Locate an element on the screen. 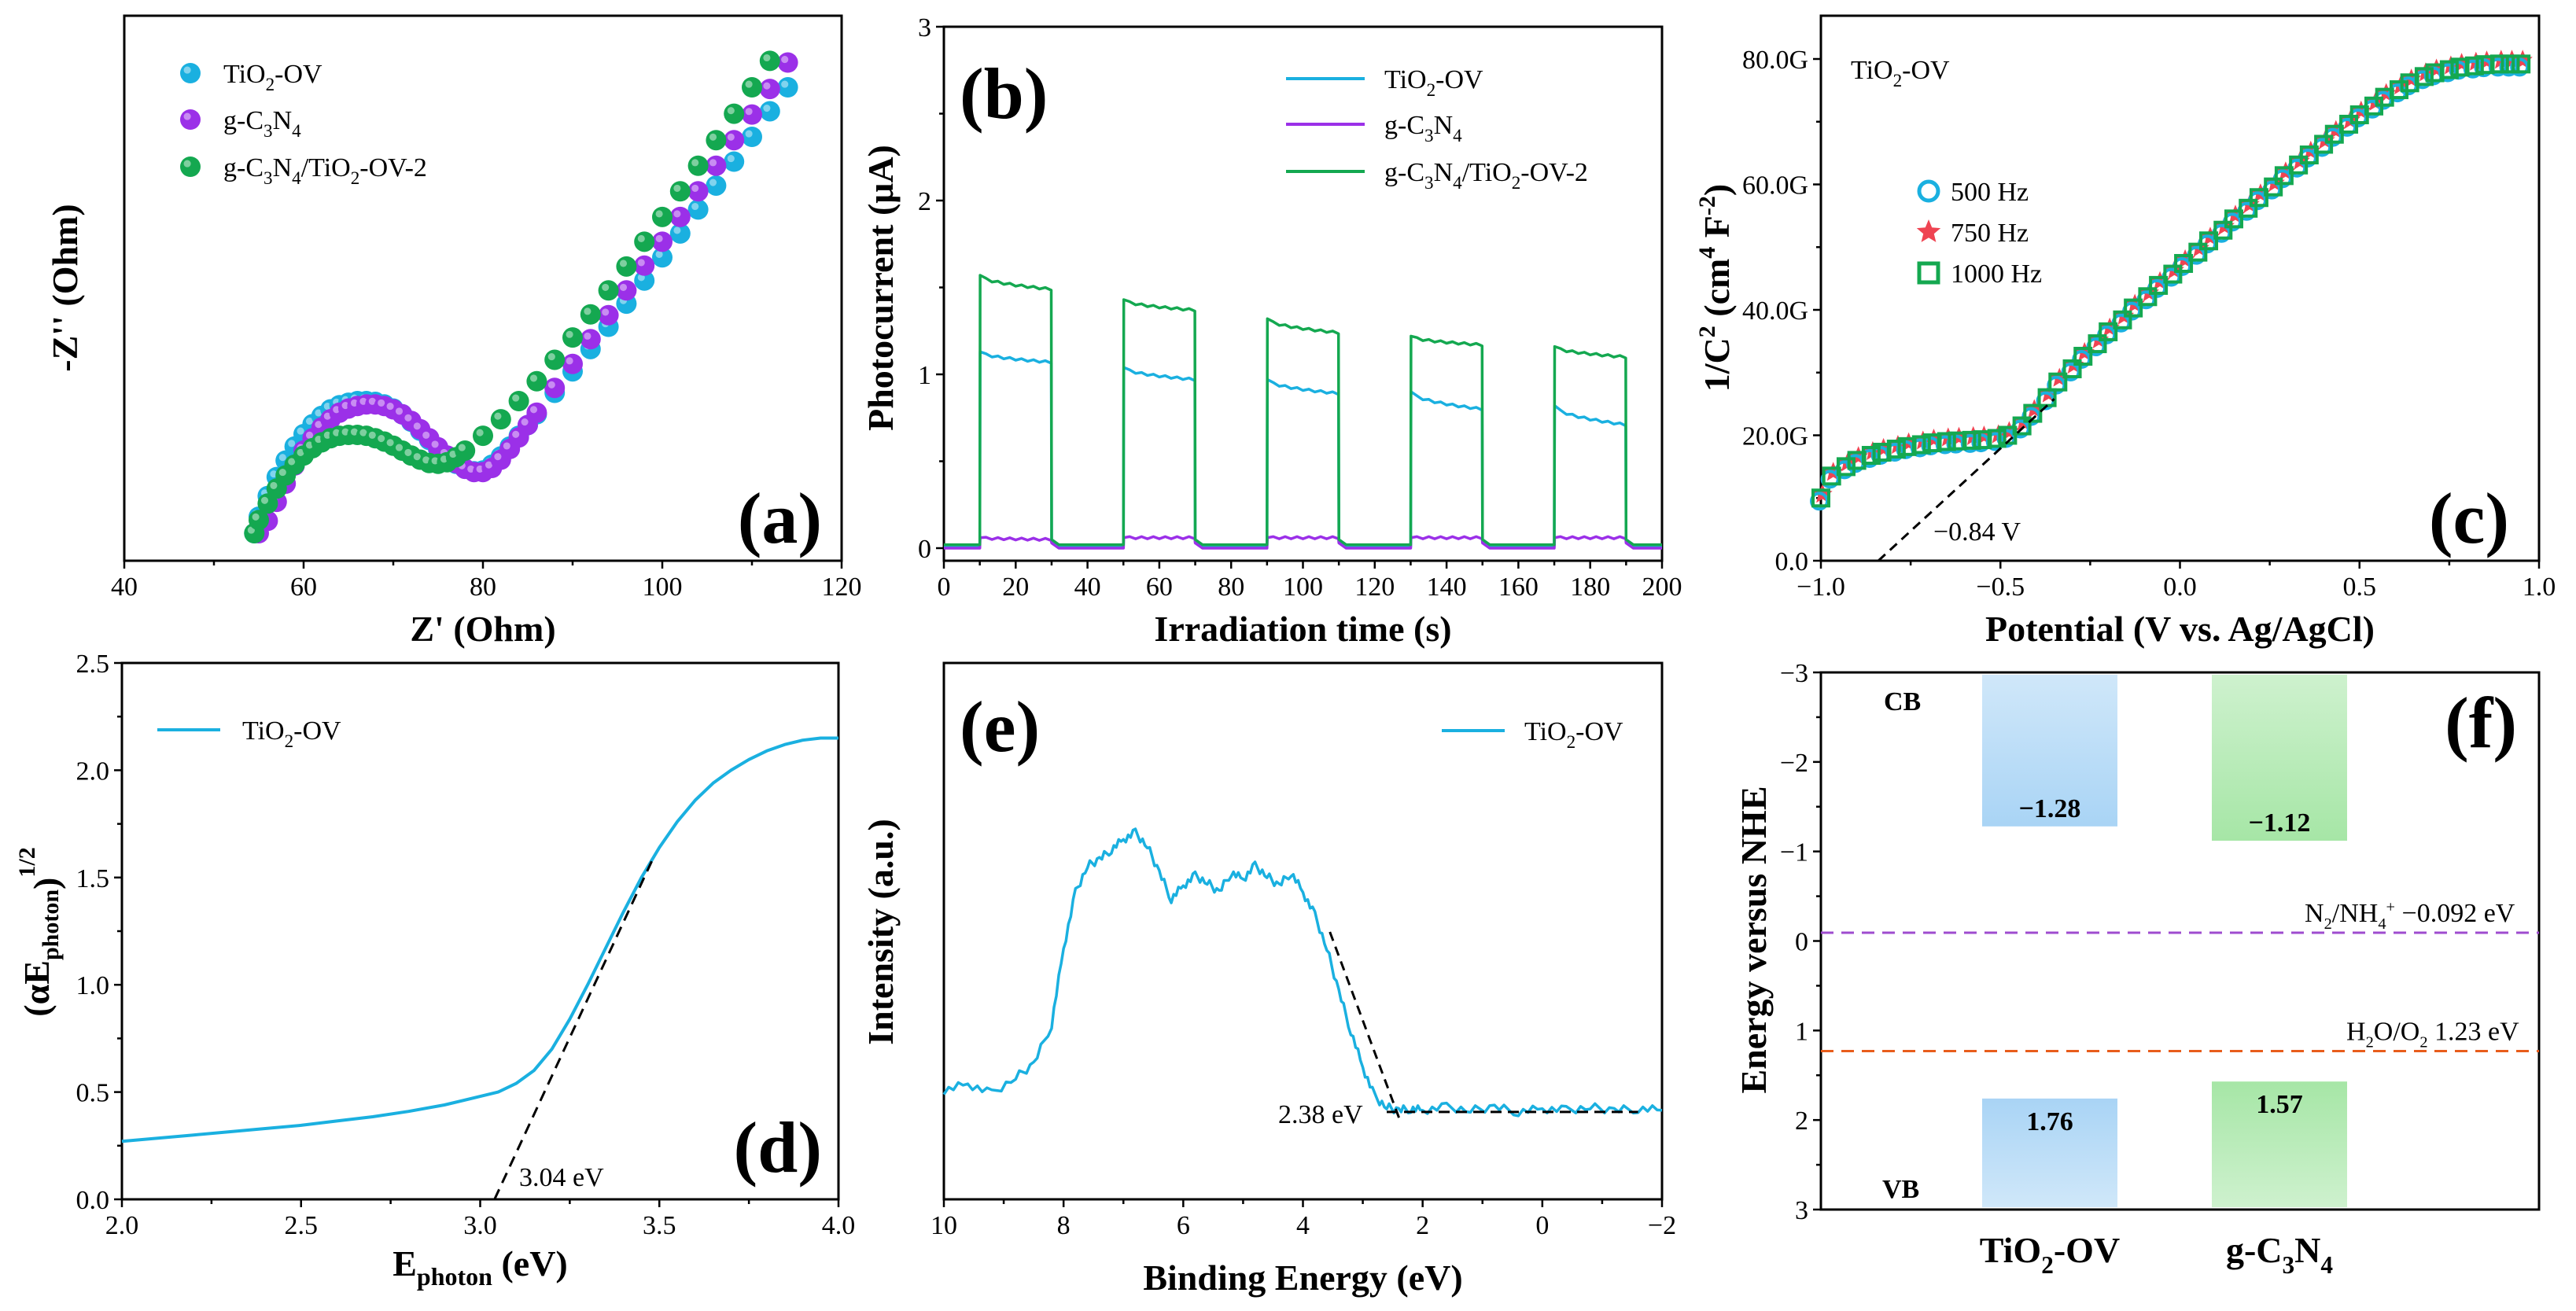 The width and height of the screenshot is (2576, 1311). b-ytick-label: 0 is located at coordinates (924, 549).